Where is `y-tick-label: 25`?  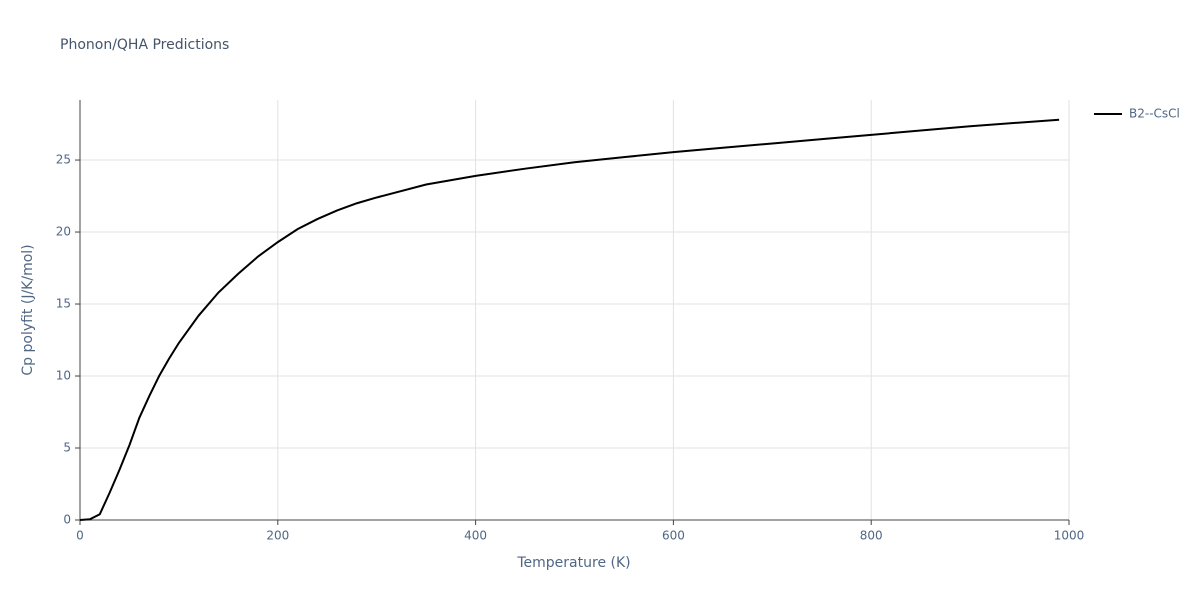 y-tick-label: 25 is located at coordinates (63, 160).